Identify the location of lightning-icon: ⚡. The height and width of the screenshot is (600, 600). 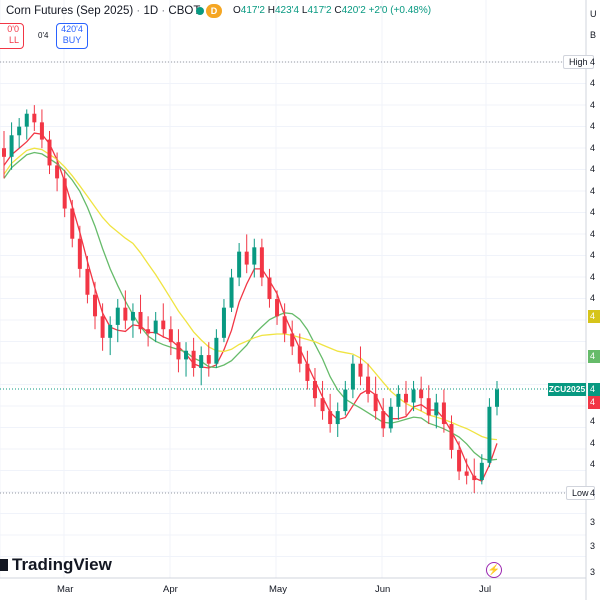
(494, 570).